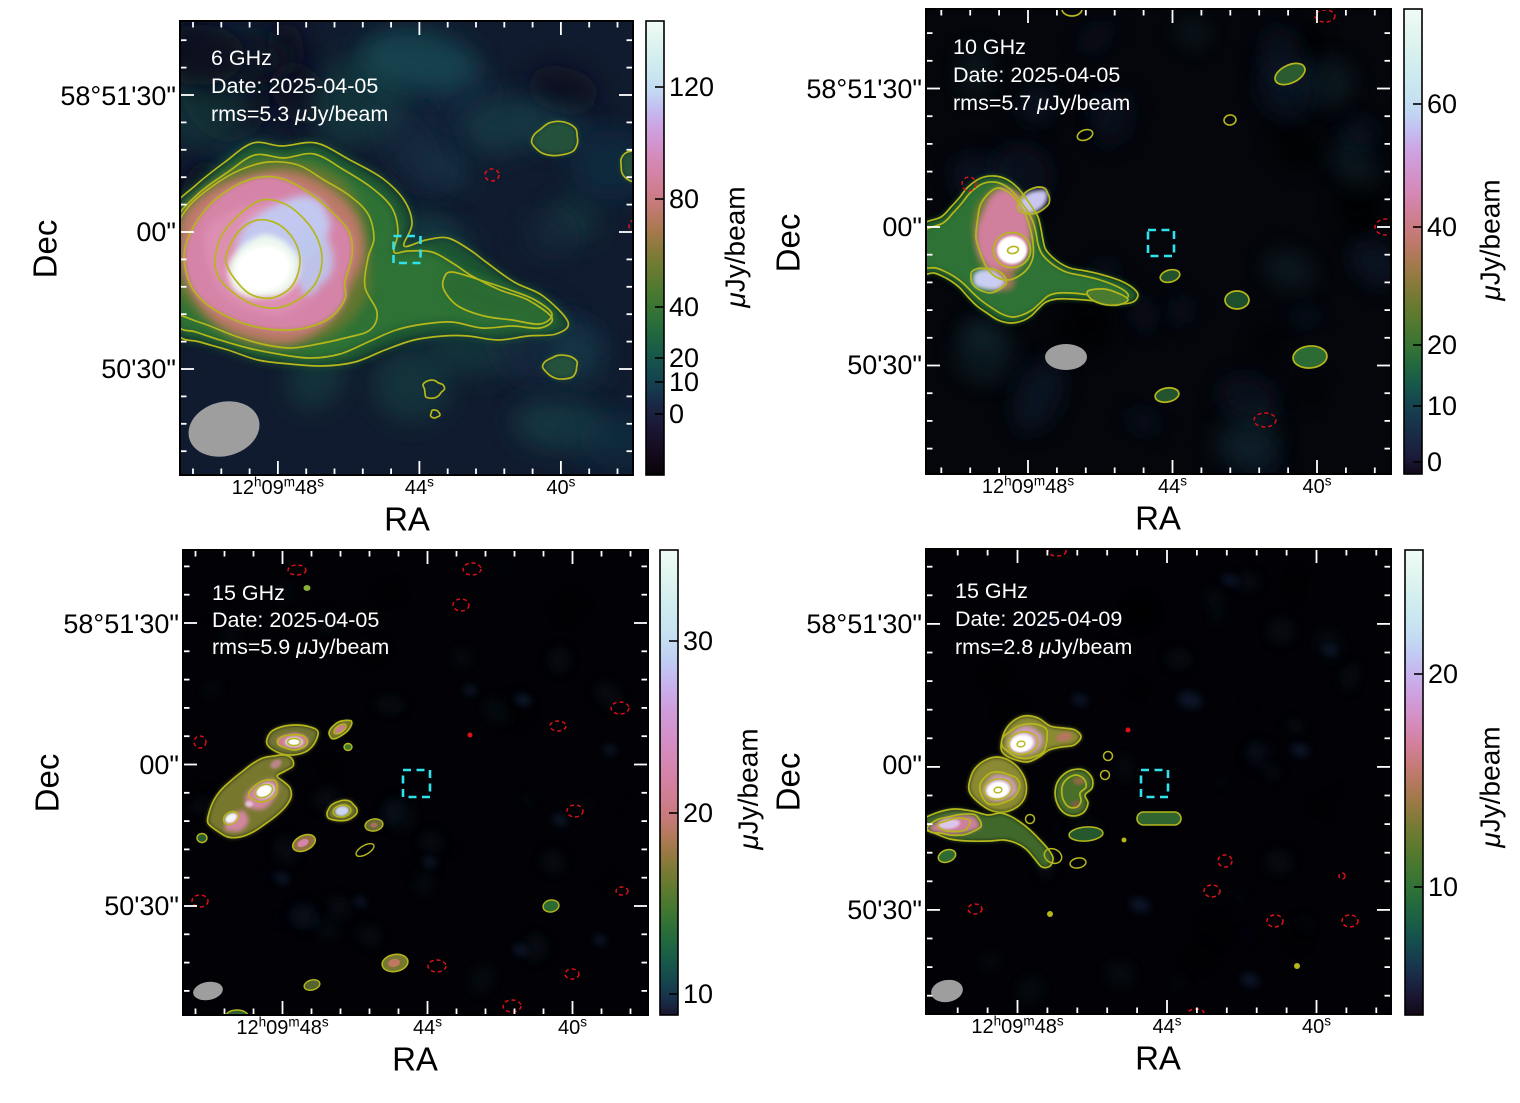  What do you see at coordinates (691, 87) in the screenshot?
I see `svg-text: 120` at bounding box center [691, 87].